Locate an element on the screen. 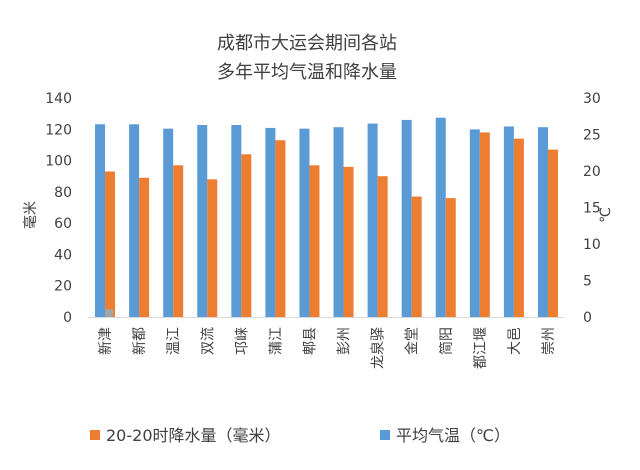 This screenshot has height=470, width=640. category-label: 双流 is located at coordinates (208, 341).